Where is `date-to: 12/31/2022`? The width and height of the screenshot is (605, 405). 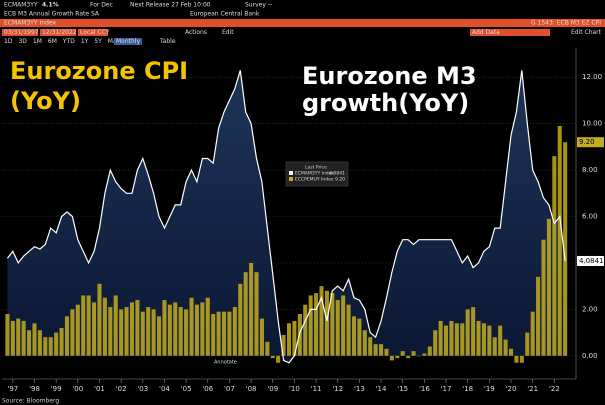
date-to: 12/31/2022 is located at coordinates (59, 32).